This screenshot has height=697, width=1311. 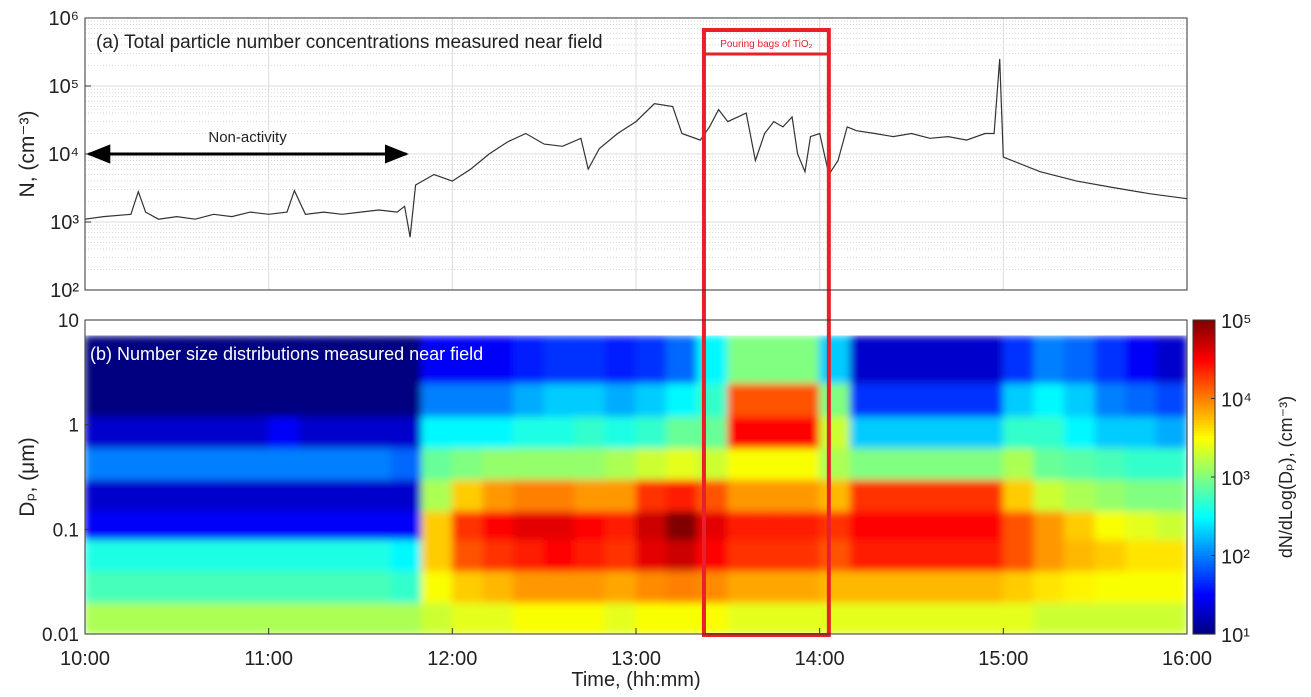 I want to click on y-tick-label: 0.1, so click(x=66, y=530).